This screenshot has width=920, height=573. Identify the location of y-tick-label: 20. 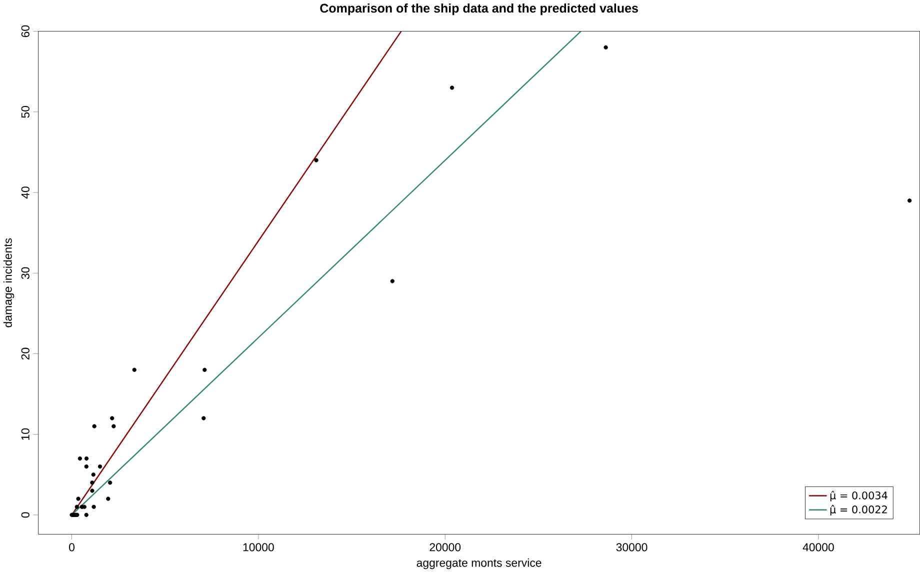
(25, 354).